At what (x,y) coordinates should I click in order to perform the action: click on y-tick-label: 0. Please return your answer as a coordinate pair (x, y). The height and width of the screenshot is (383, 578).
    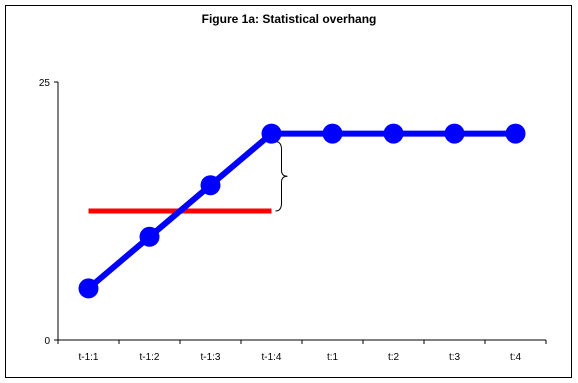
    Looking at the image, I should click on (47, 341).